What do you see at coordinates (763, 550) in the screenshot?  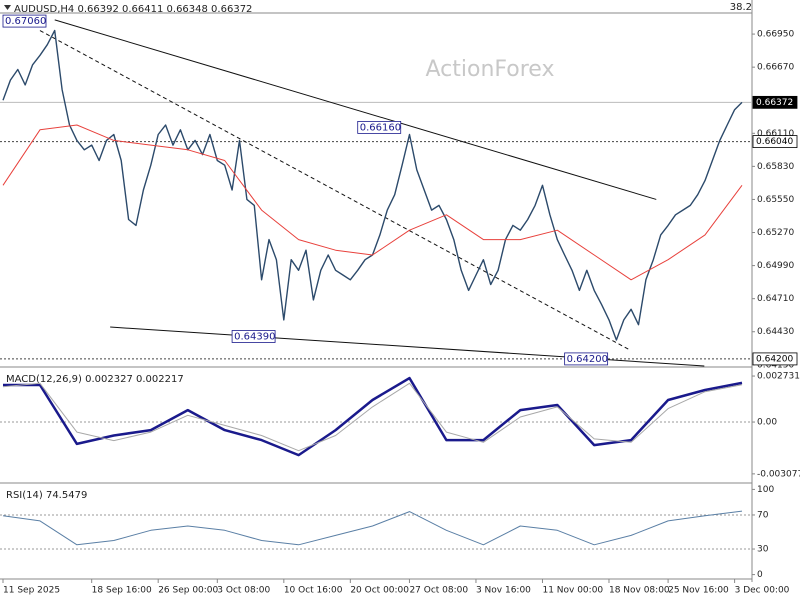 I see `y-tick-label: 30` at bounding box center [763, 550].